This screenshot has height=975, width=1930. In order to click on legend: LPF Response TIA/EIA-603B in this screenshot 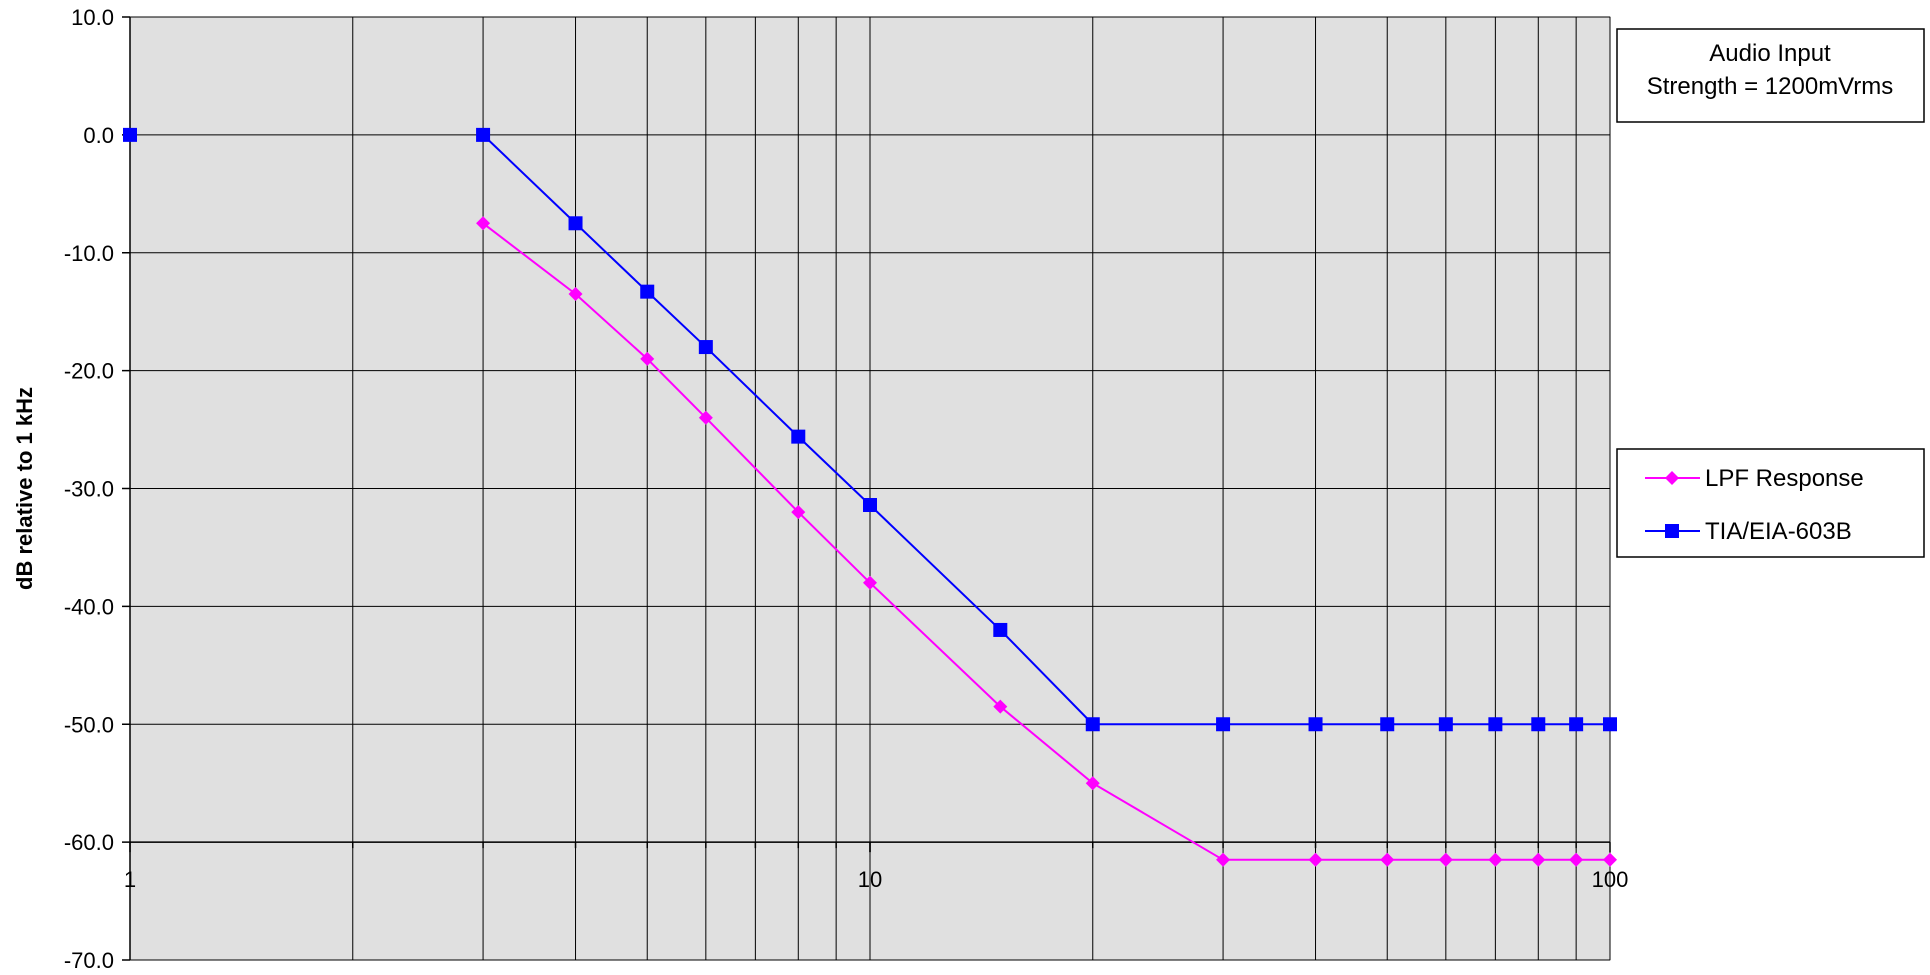, I will do `click(1770, 503)`.